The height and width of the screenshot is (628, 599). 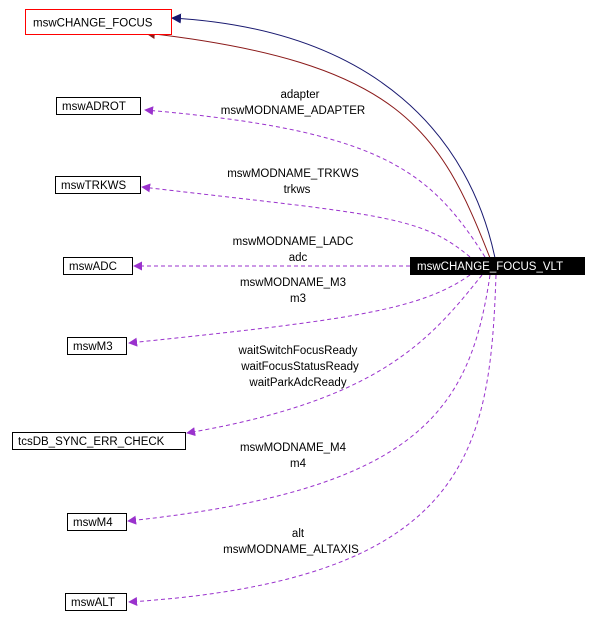 I want to click on edge-label-alt-2: mswMODNAME_ALTAXIS, so click(x=291, y=550).